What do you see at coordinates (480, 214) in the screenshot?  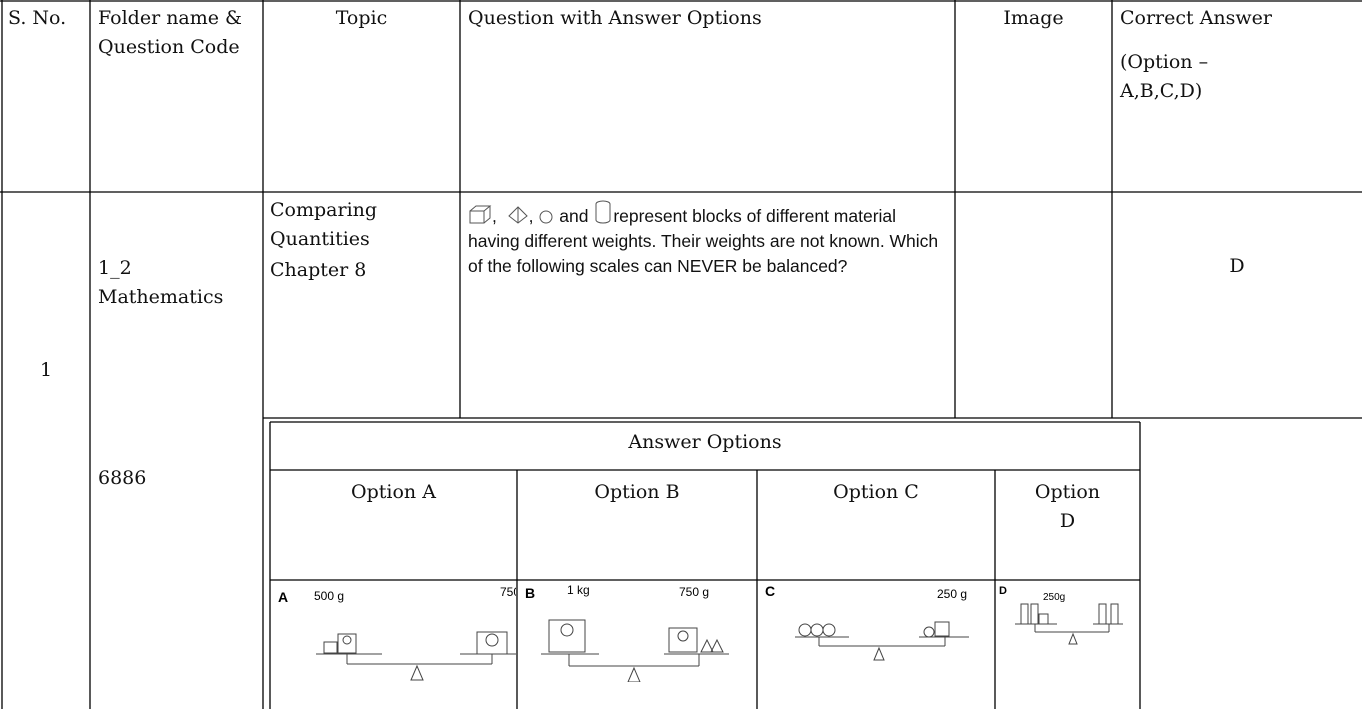 I see `cube-icon` at bounding box center [480, 214].